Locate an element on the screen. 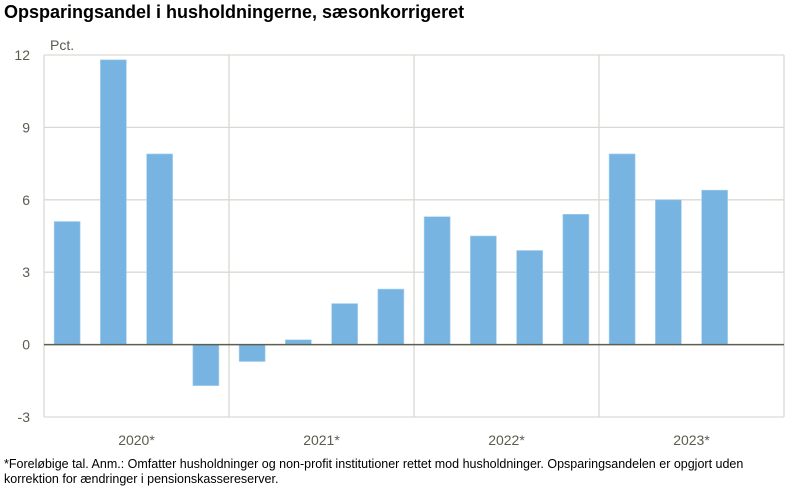 This screenshot has width=800, height=492. x-tick-label: 2023* is located at coordinates (691, 440).